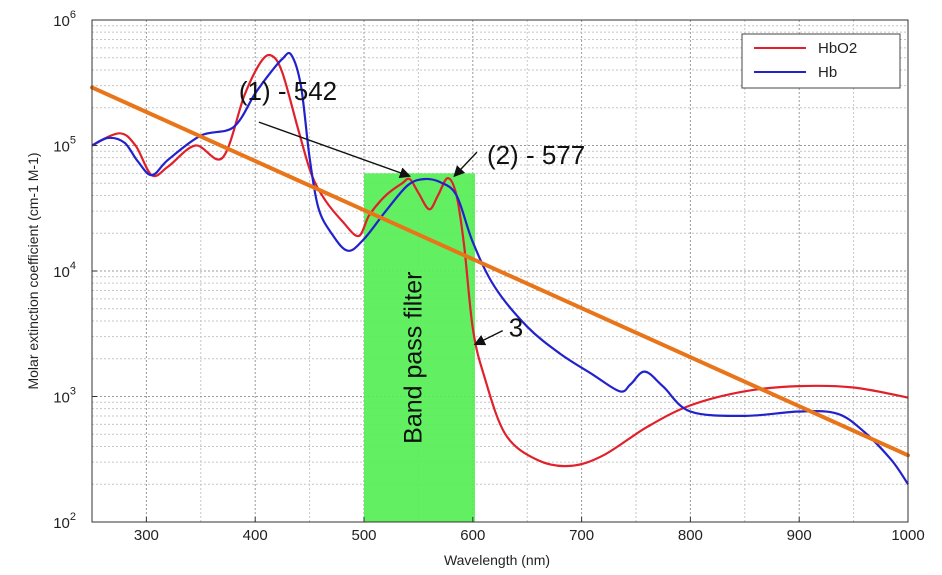 This screenshot has height=575, width=942. I want to click on x-tick-label: 600, so click(472, 535).